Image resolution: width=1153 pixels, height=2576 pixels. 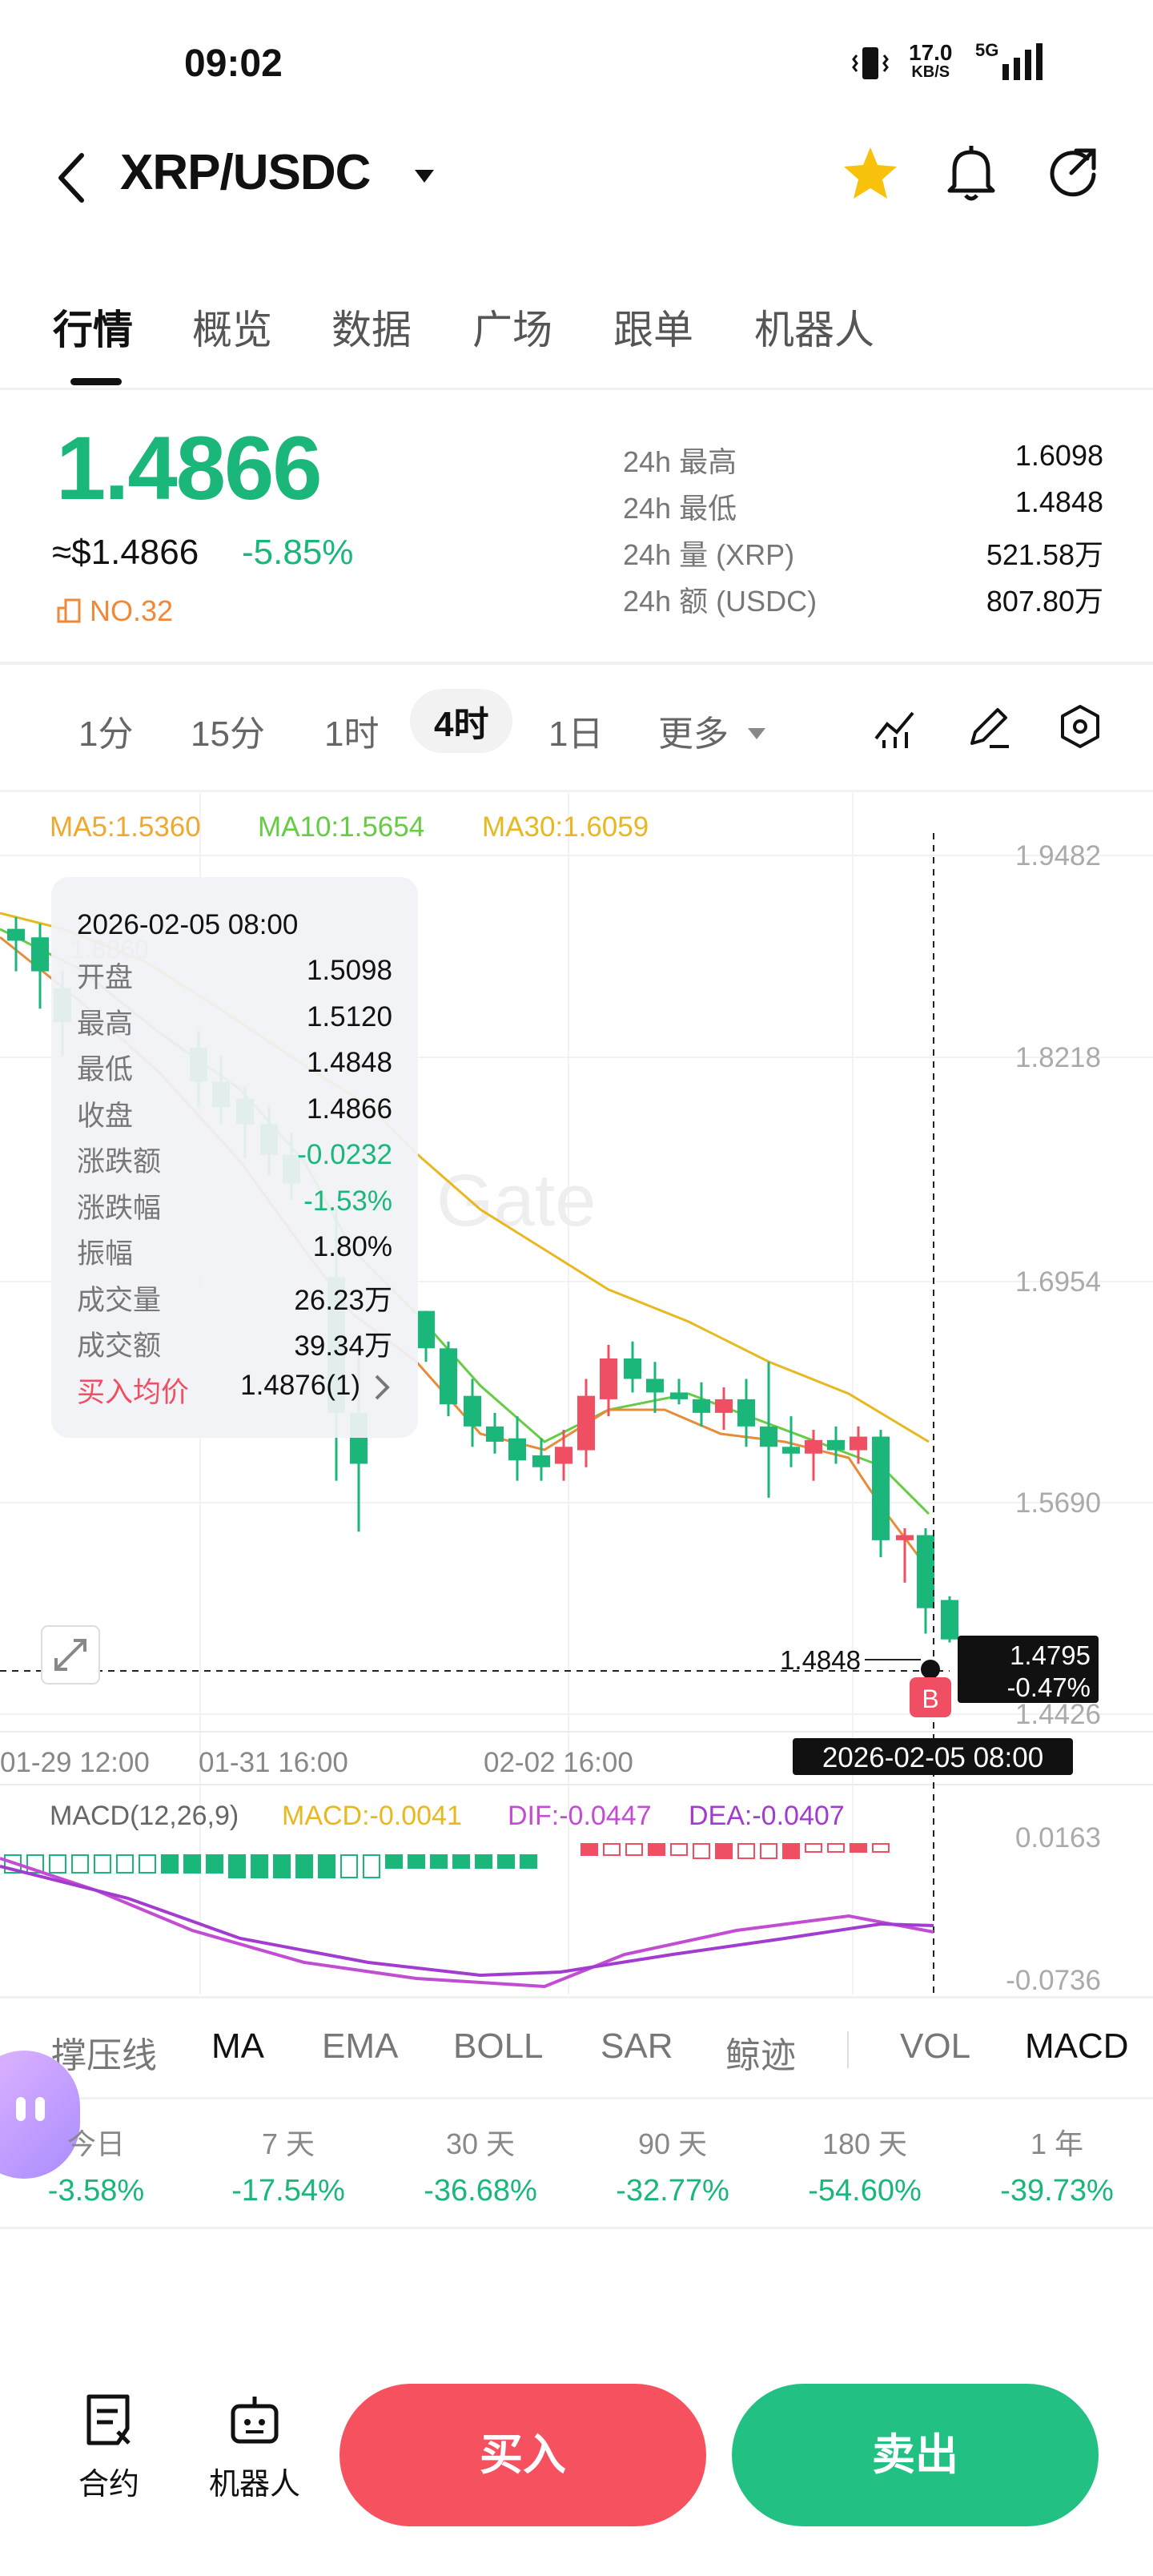 I want to click on contract-button: 合约, so click(x=109, y=2447).